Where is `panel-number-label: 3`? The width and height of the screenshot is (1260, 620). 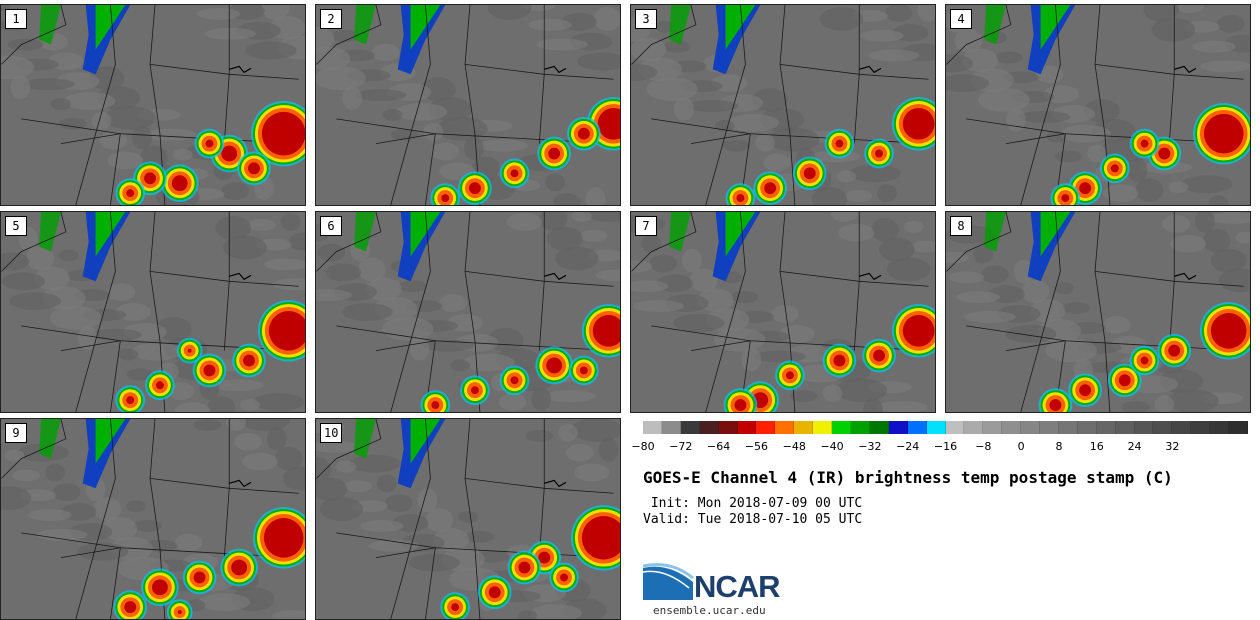
panel-number-label: 3 is located at coordinates (646, 19).